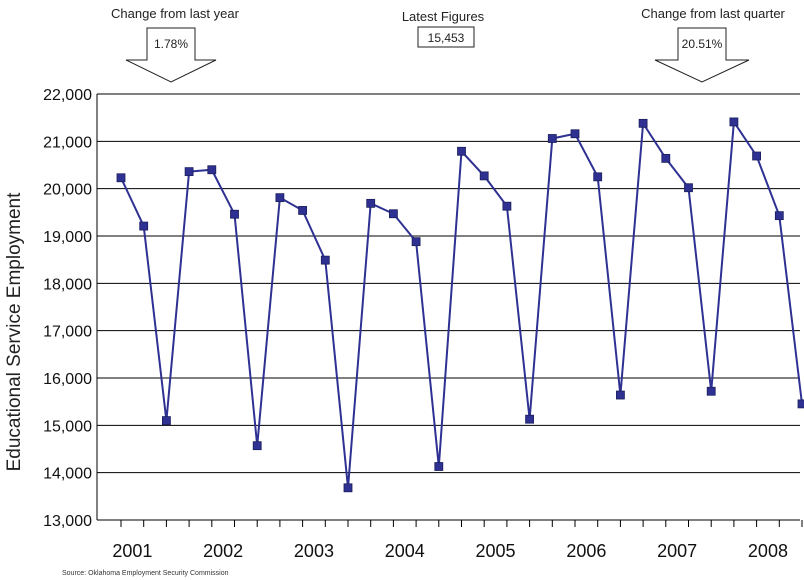 The height and width of the screenshot is (580, 804). I want to click on change-last-quarter-value: 20.51%, so click(702, 44).